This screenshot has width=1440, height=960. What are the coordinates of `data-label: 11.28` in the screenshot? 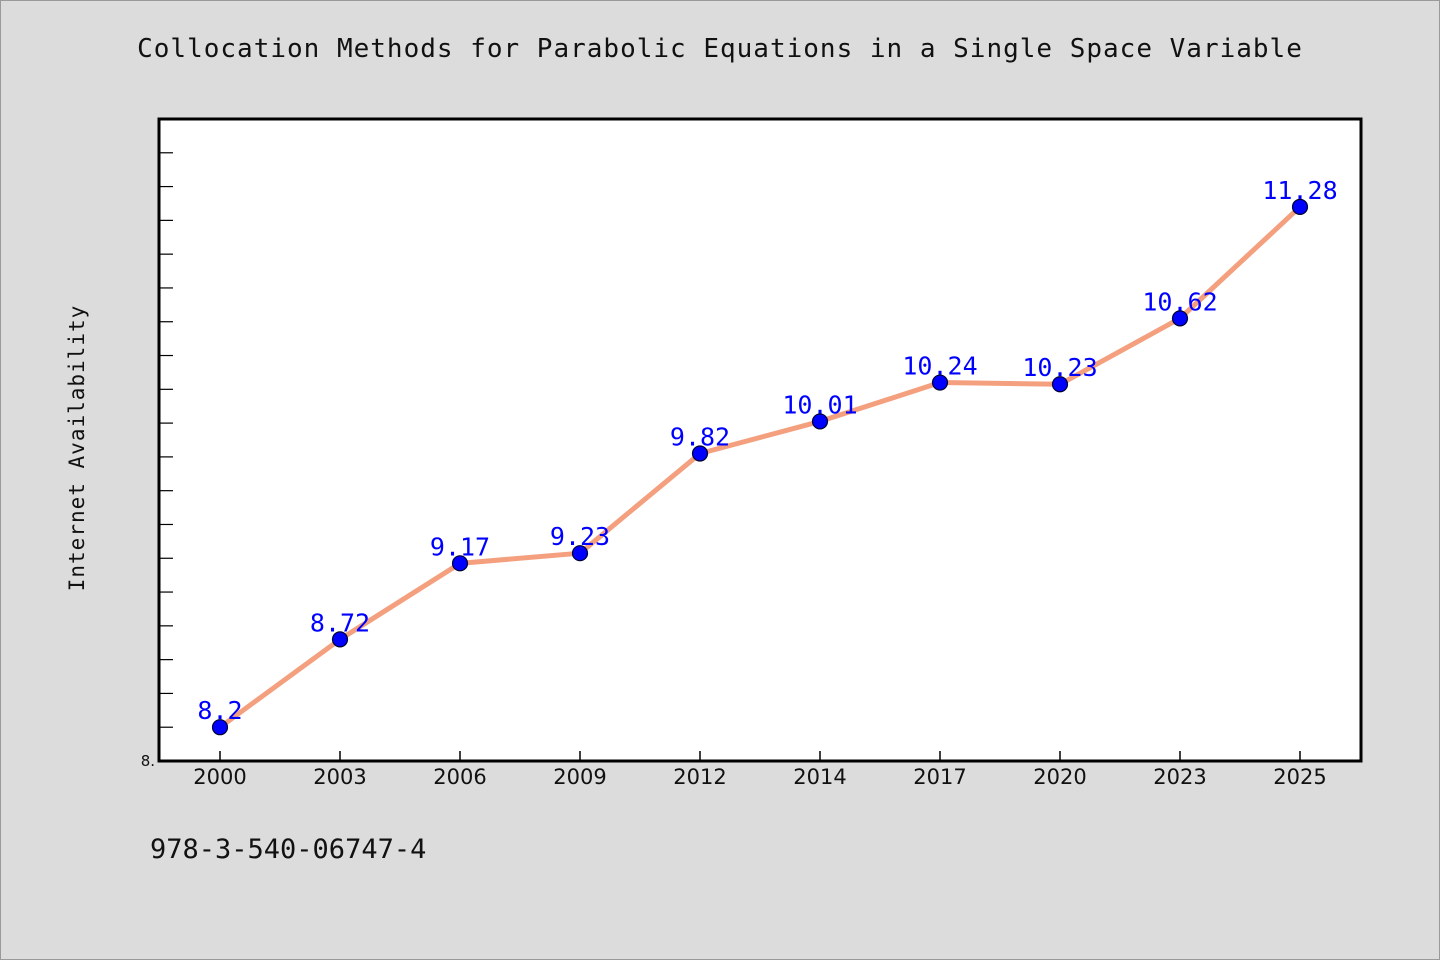 It's located at (1299, 190).